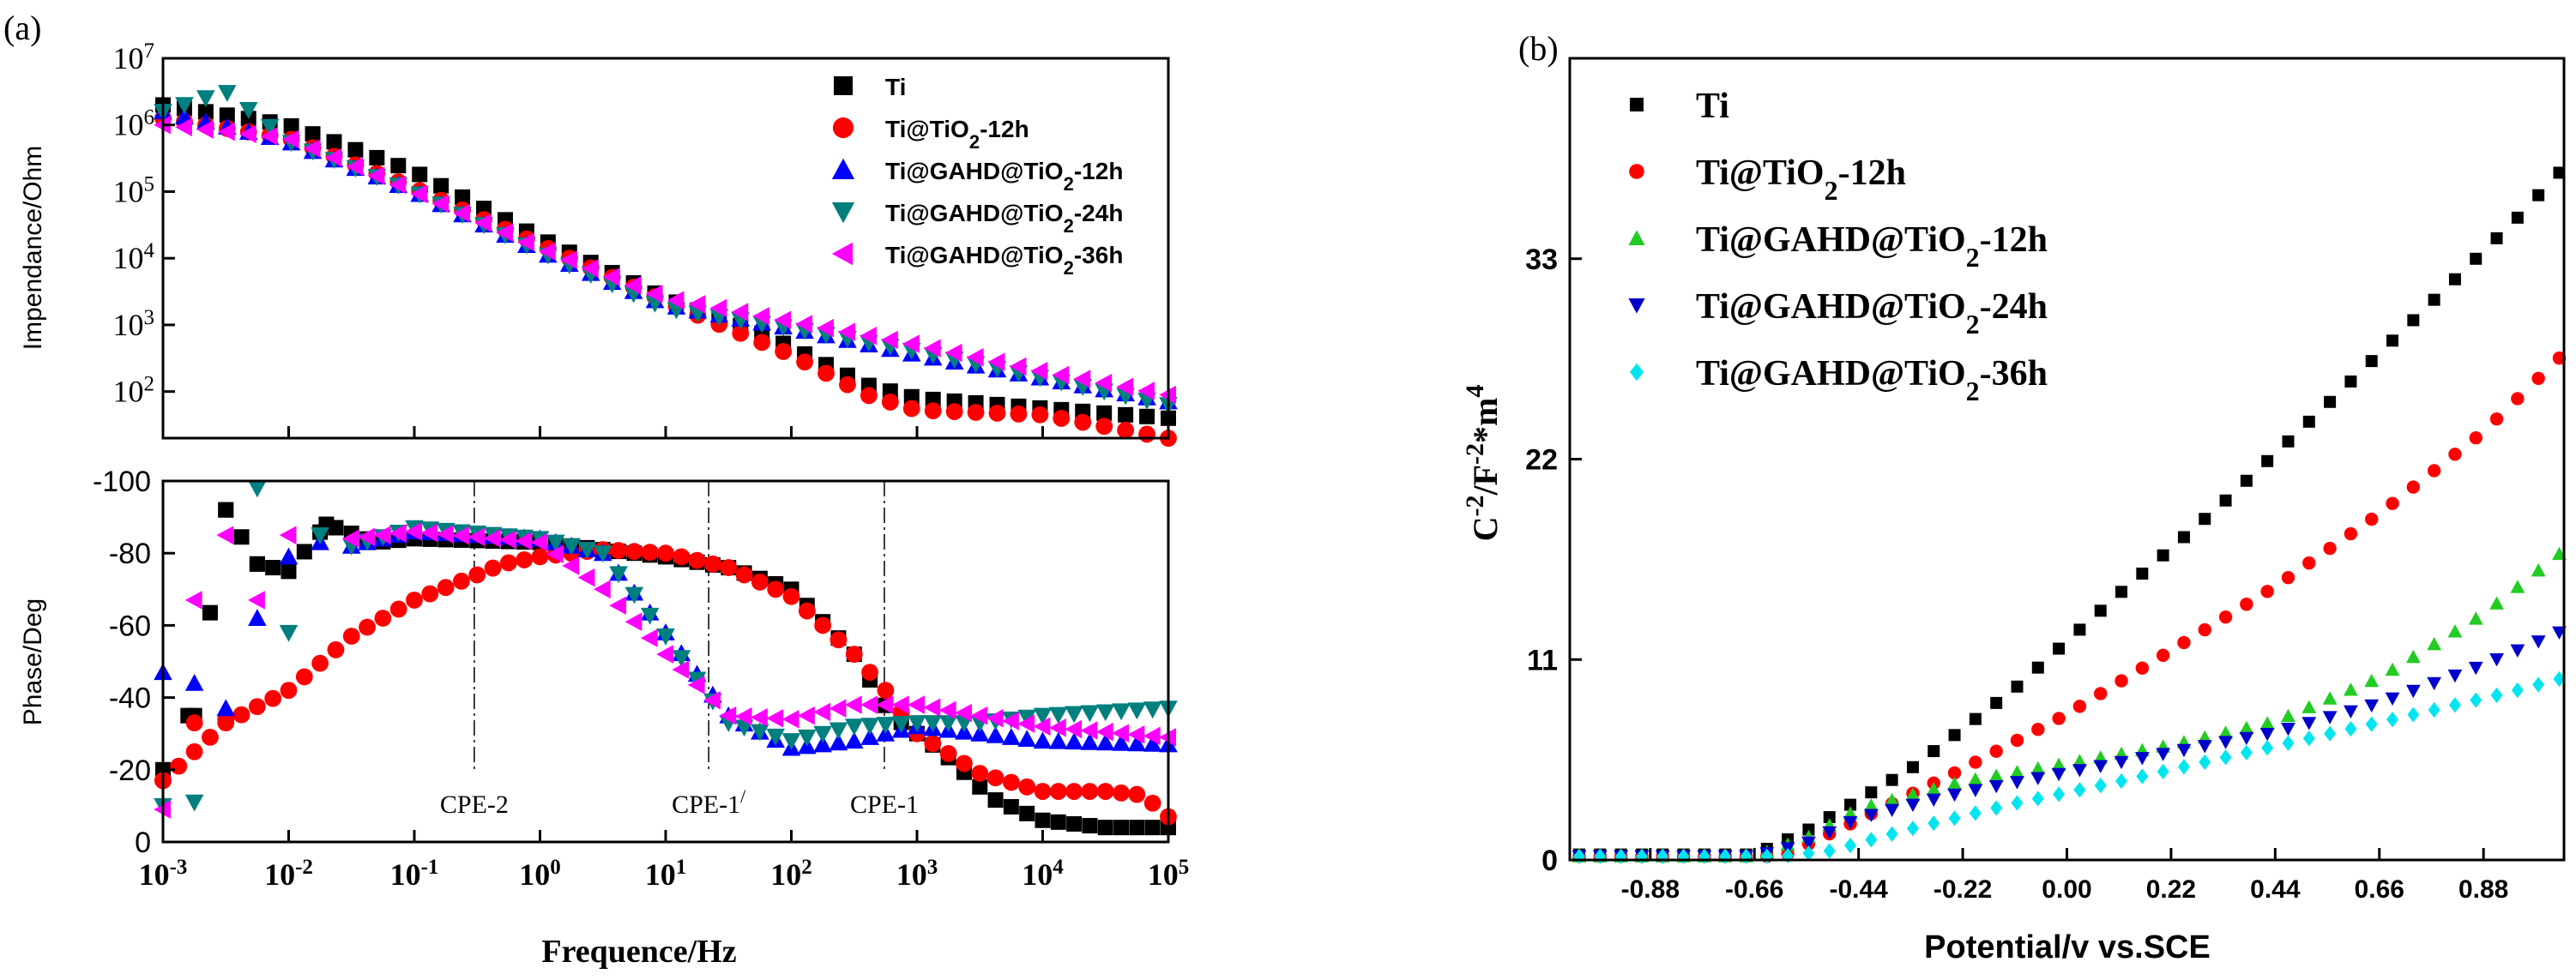 The image size is (2576, 980). I want to click on impedance-y-tick-label: 104, so click(134, 257).